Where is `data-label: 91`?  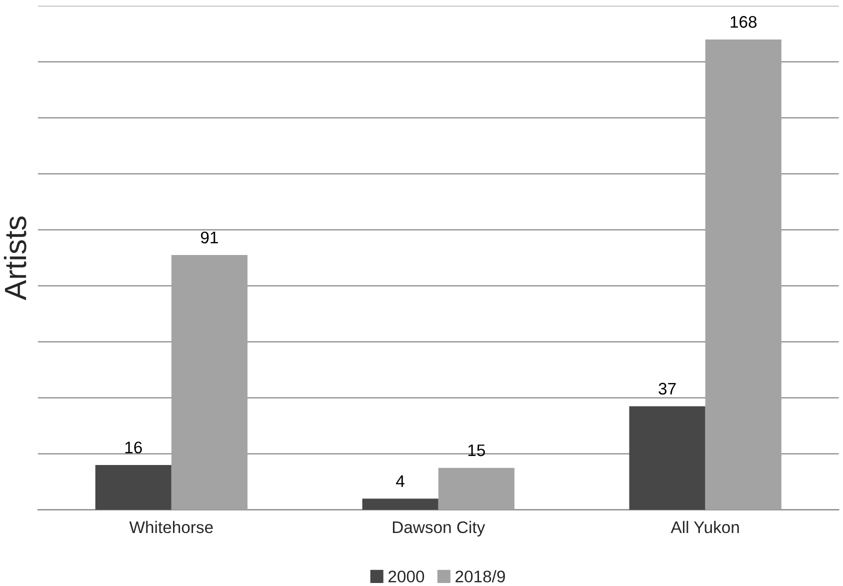 data-label: 91 is located at coordinates (209, 238).